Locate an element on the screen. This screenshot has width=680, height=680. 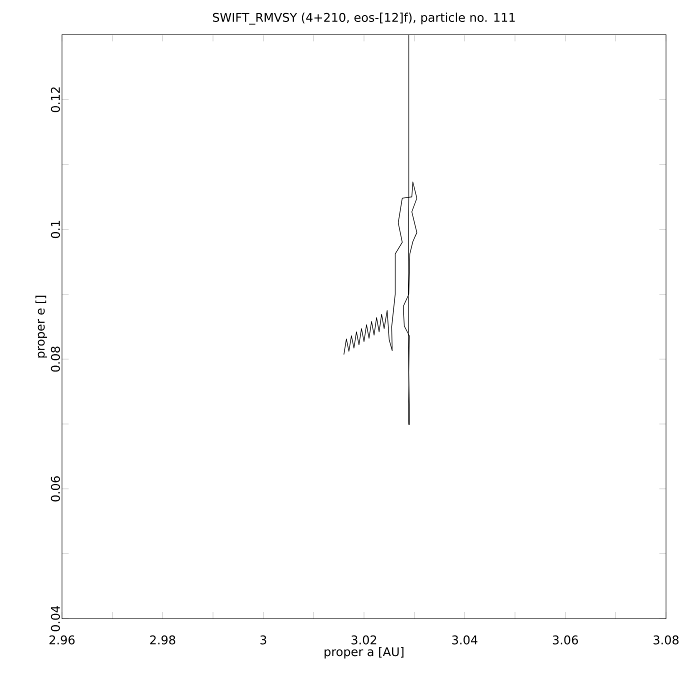
x-tick-label: 3.04 is located at coordinates (465, 639).